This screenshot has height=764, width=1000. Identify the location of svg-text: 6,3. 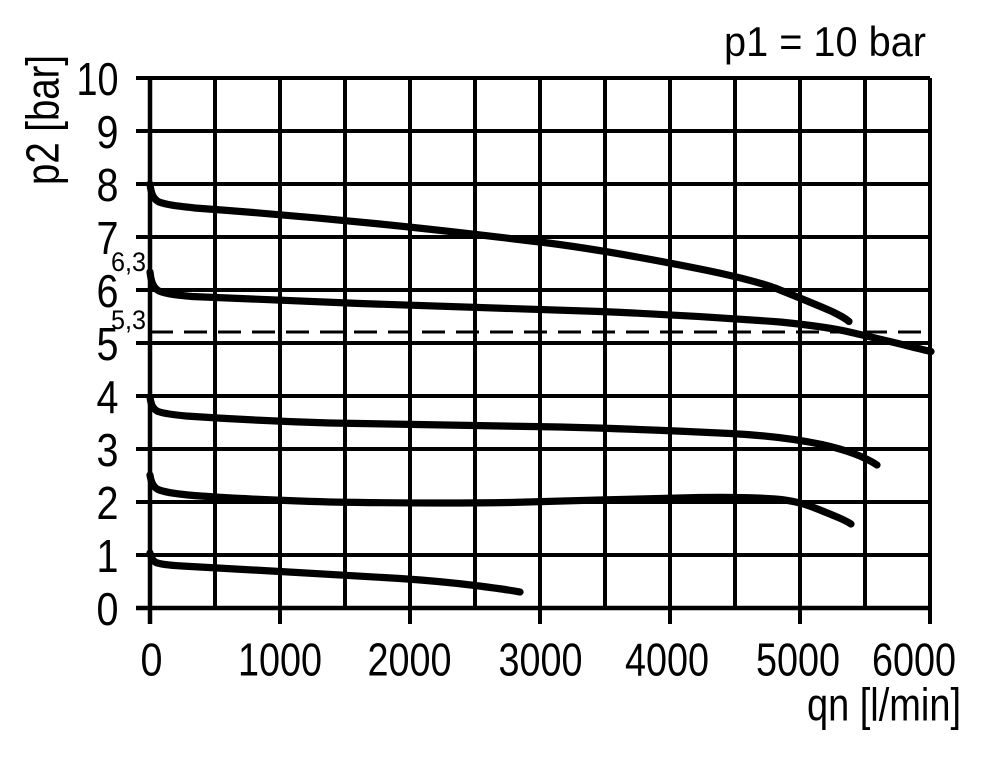
(128, 262).